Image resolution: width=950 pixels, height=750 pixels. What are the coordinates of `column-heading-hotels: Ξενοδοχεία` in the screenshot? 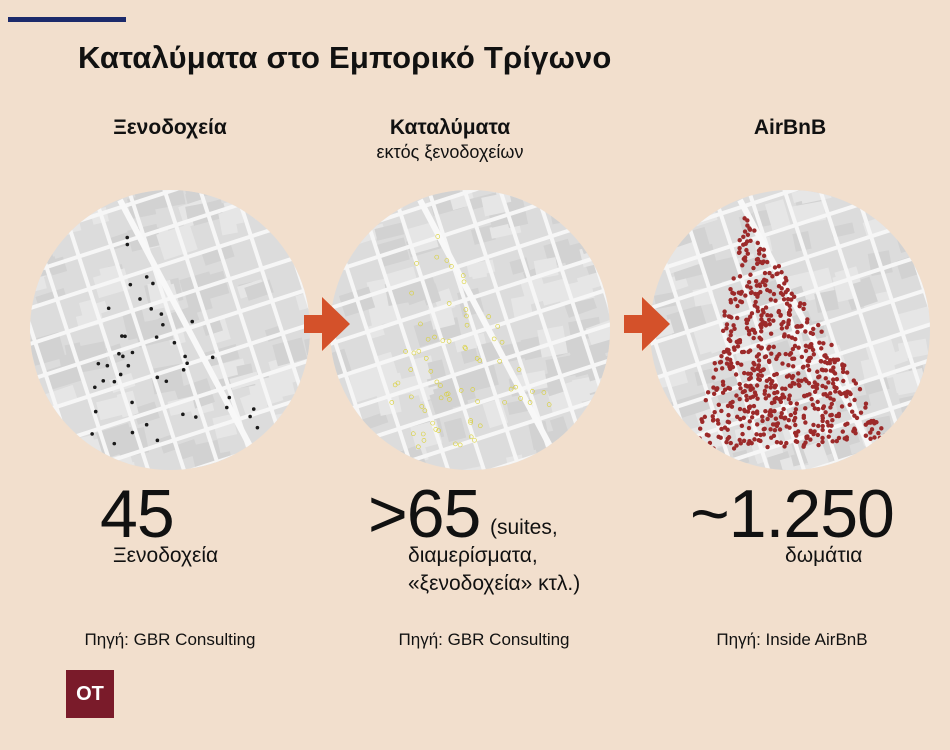 It's located at (170, 128).